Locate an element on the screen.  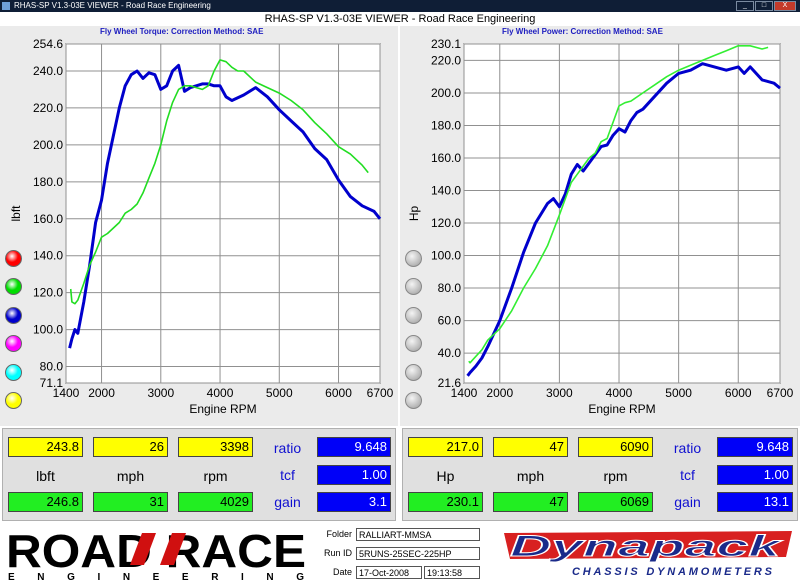
torque-y-tick-label: 71.1 is located at coordinates (52, 383).